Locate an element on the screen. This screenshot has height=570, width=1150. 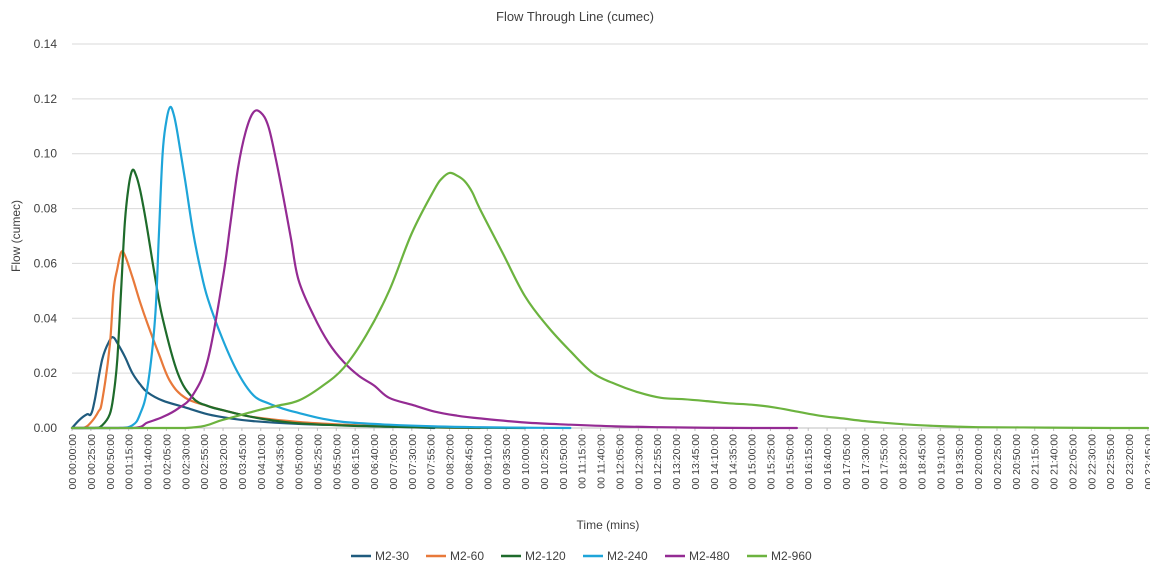
x-tick-label: 00 20:50:00 is located at coordinates (1017, 462).